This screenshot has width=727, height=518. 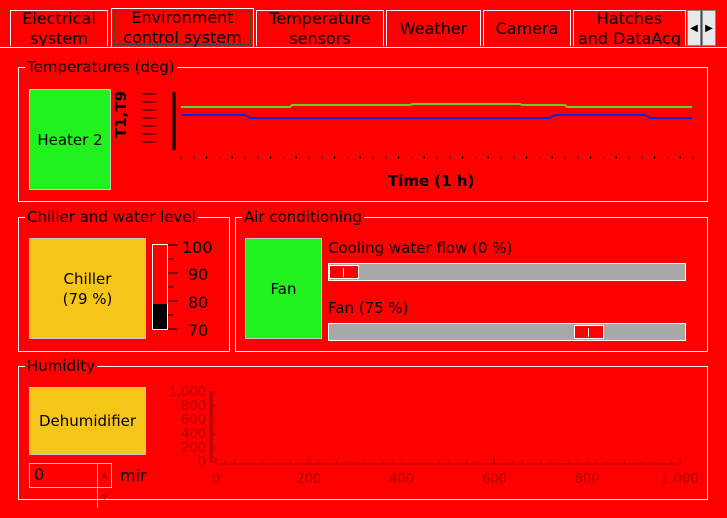 I want to click on humidity-unit-label: mir, so click(x=133, y=475).